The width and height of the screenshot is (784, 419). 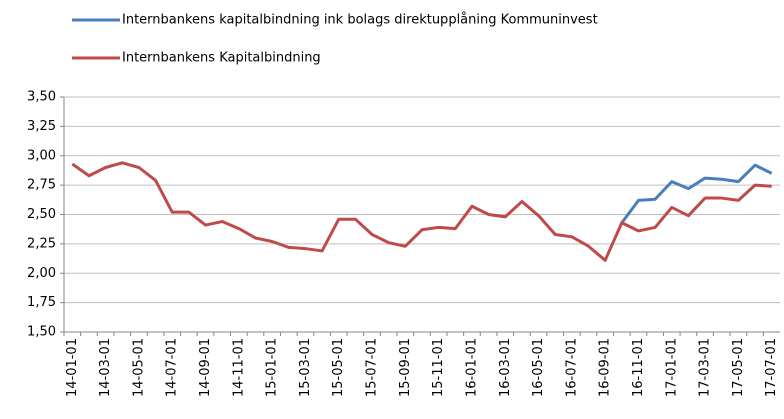 I want to click on x-tick-label: 15-01-01, so click(x=272, y=367).